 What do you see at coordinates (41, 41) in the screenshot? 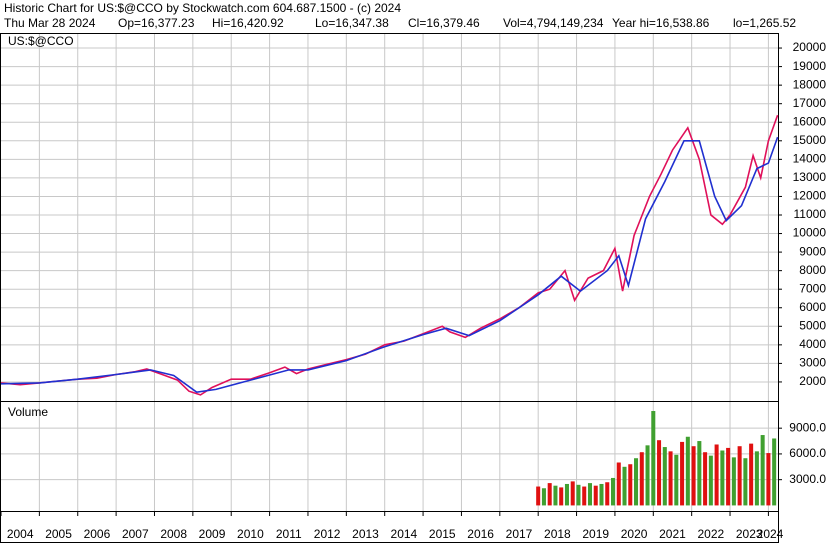
I see `price-label: US:$@CCO` at bounding box center [41, 41].